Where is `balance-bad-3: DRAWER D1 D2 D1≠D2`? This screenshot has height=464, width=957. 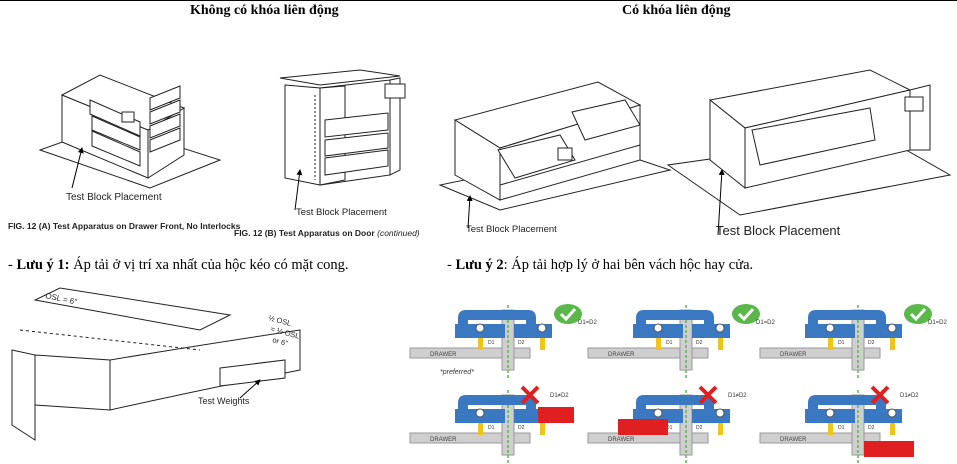 balance-bad-3: DRAWER D1 D2 D1≠D2 is located at coordinates (839, 424).